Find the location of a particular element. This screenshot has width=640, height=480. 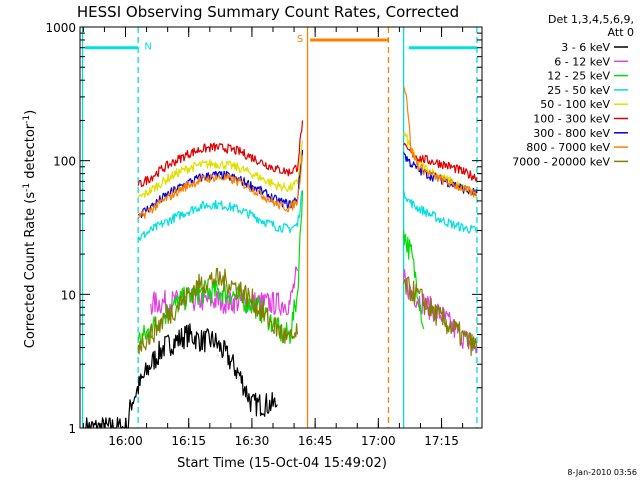

x-tick-label: 17:15 is located at coordinates (441, 441).